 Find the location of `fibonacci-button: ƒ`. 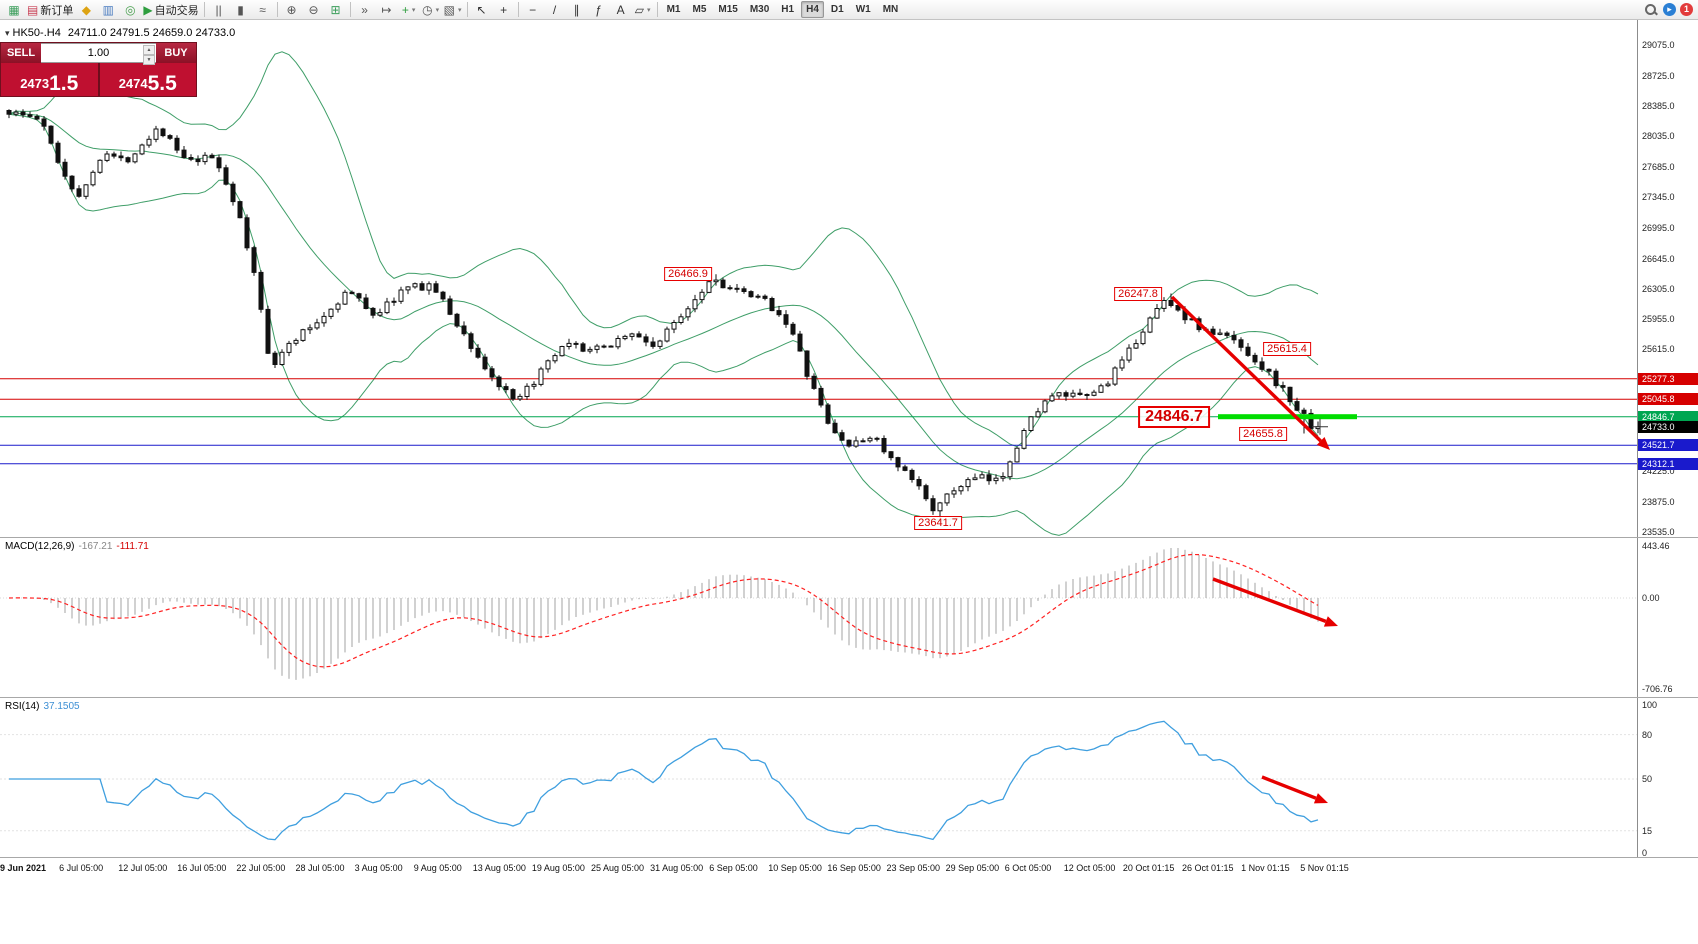

fibonacci-button: ƒ is located at coordinates (599, 10).